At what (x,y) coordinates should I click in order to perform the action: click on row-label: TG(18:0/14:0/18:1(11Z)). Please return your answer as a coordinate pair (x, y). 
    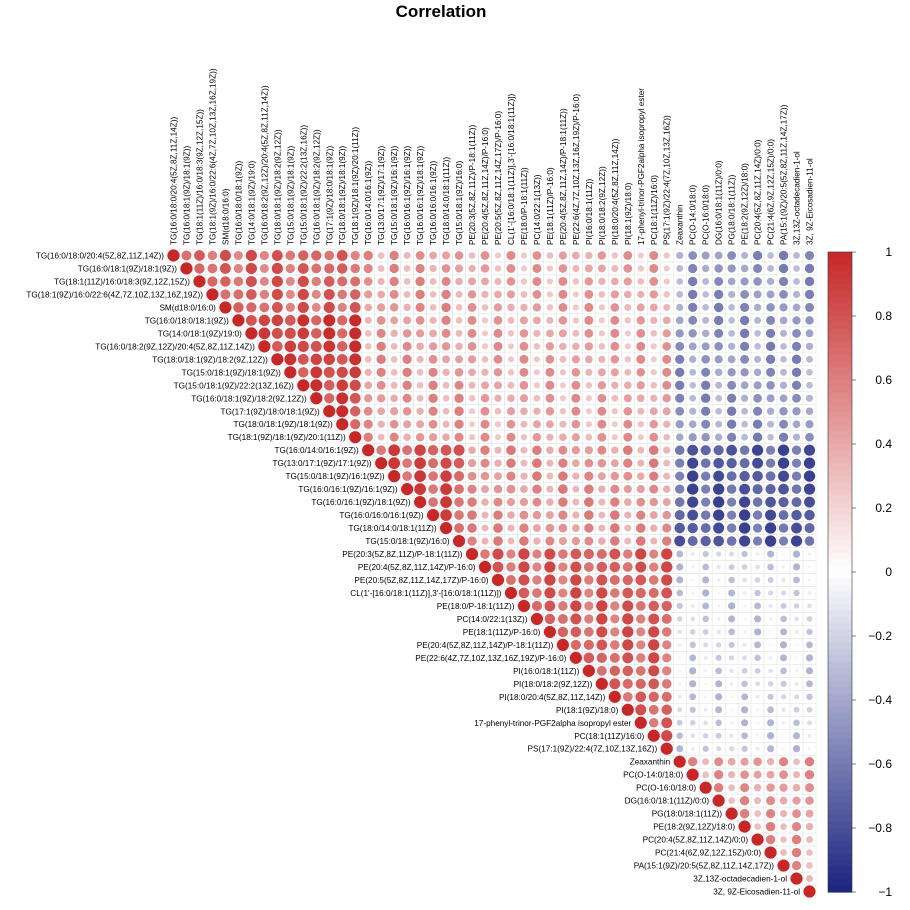
    Looking at the image, I should click on (392, 528).